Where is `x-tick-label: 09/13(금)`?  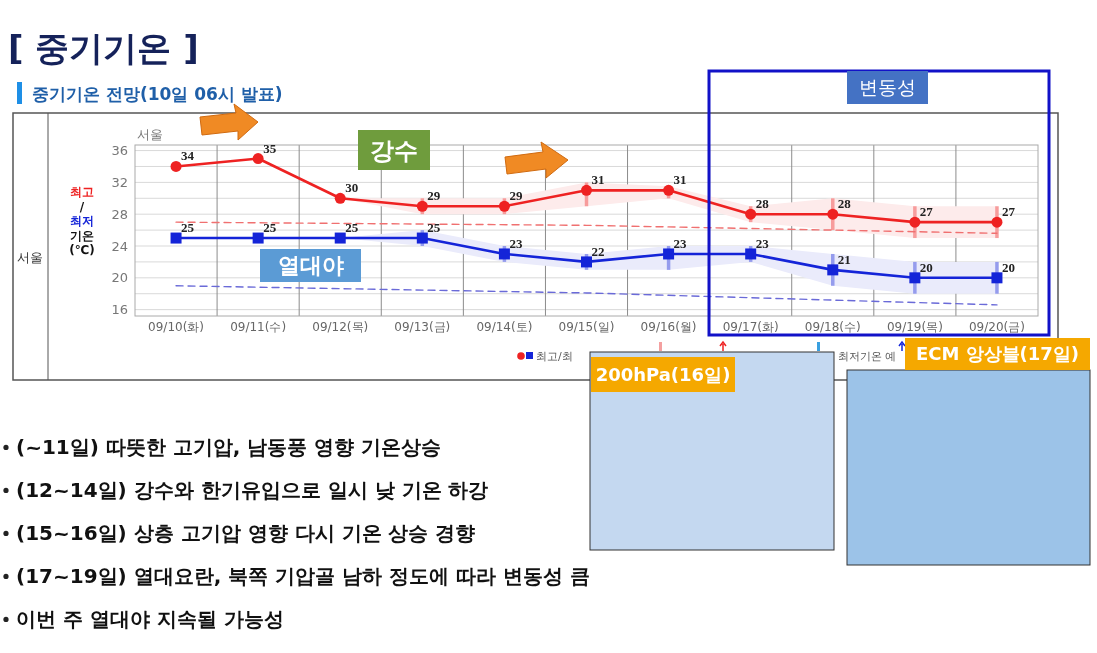
x-tick-label: 09/13(금) is located at coordinates (422, 327).